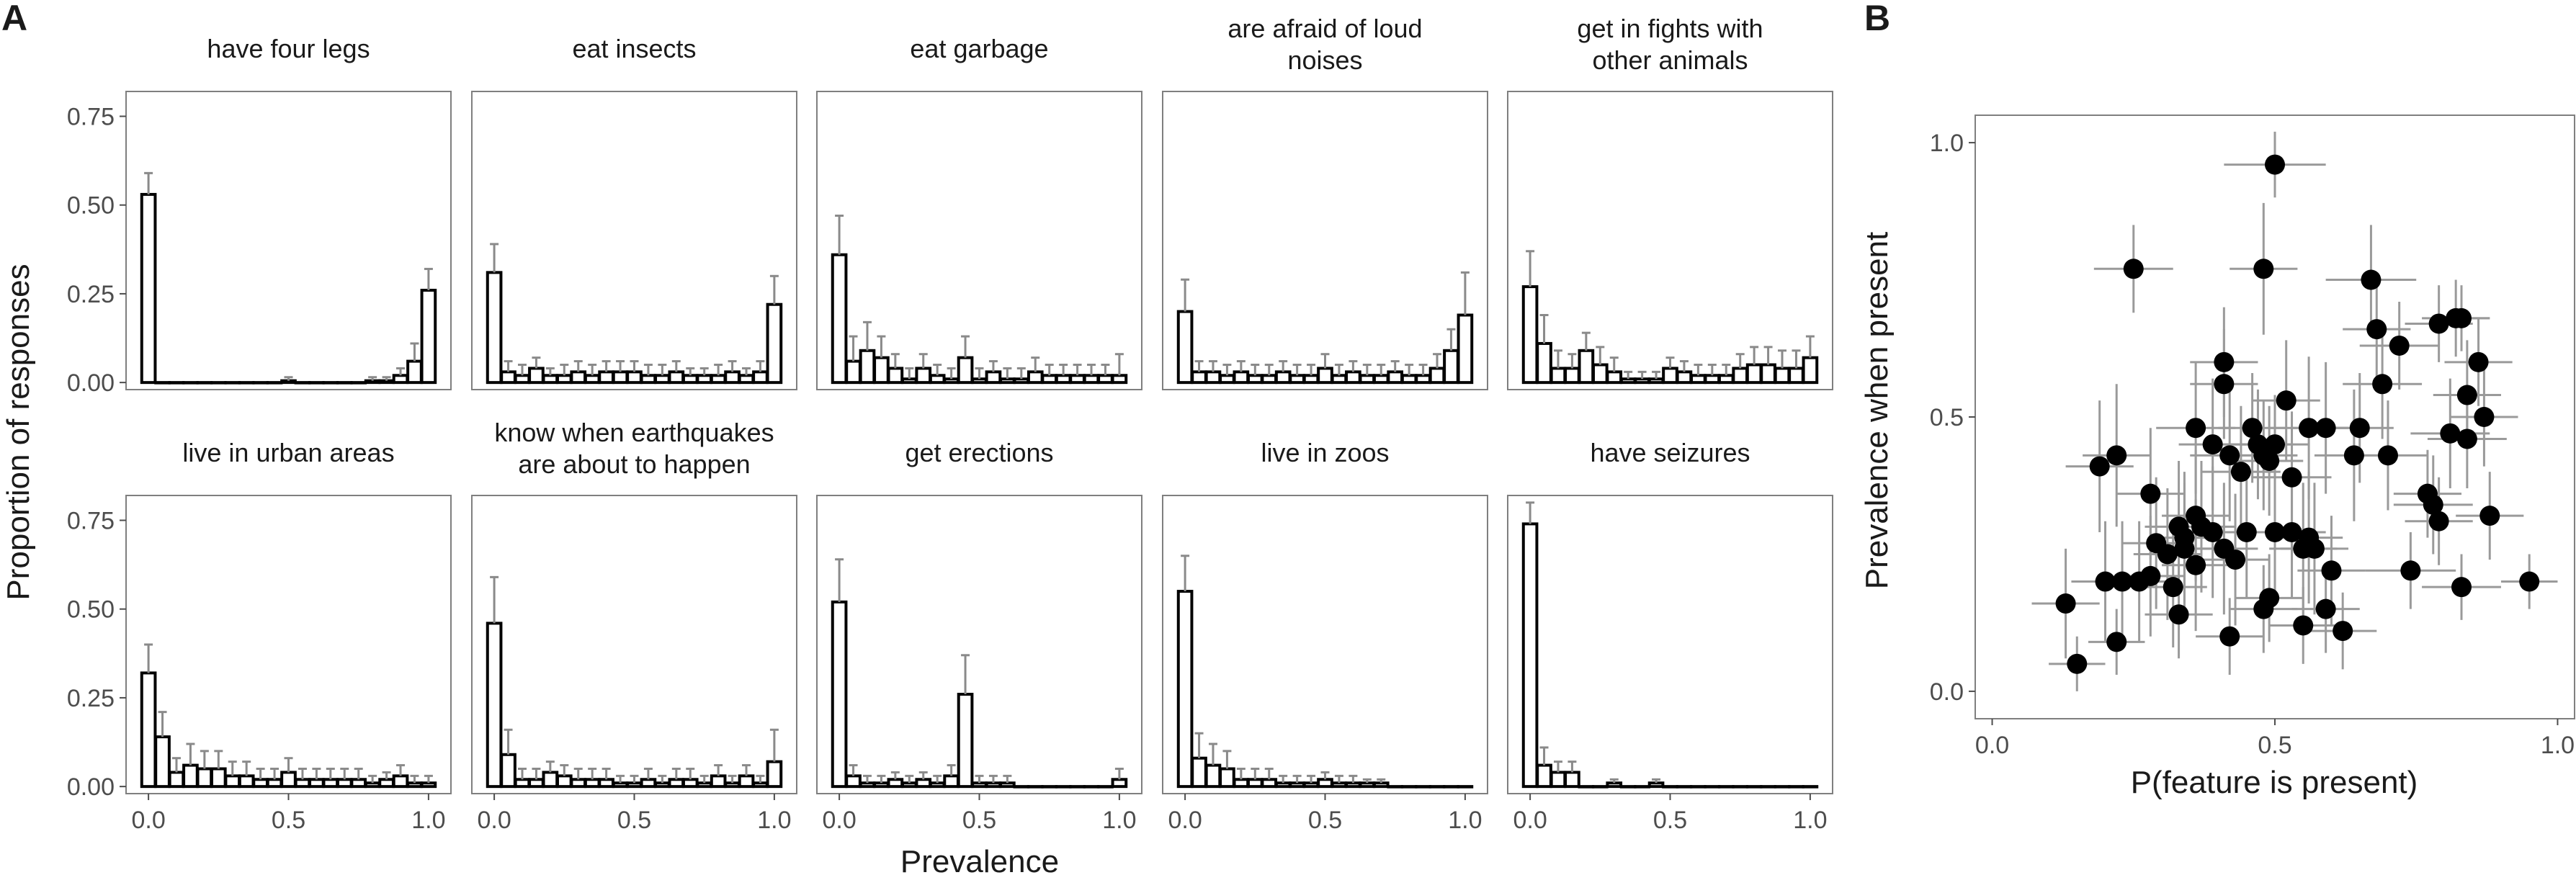 The width and height of the screenshot is (2576, 875). I want to click on panel-b-ylabel: Prevalence when present, so click(1877, 411).